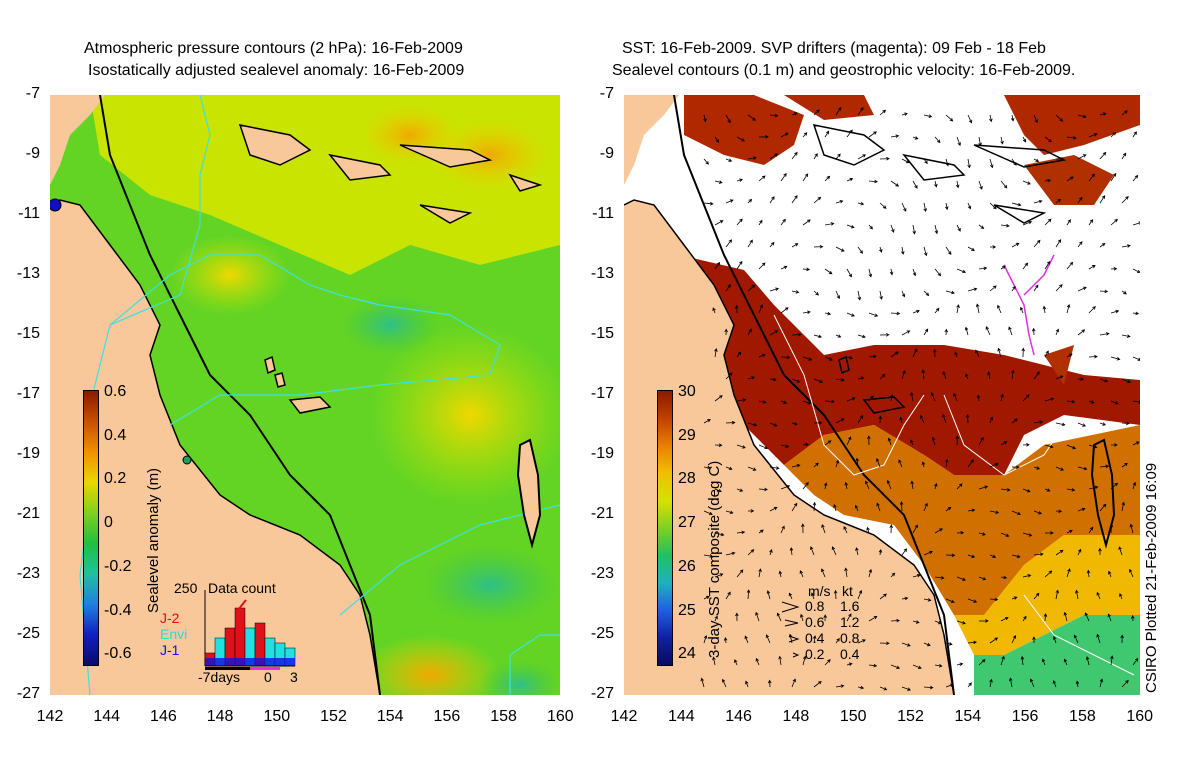  Describe the element at coordinates (912, 130) in the screenshot. I see `sst-red-north` at that location.